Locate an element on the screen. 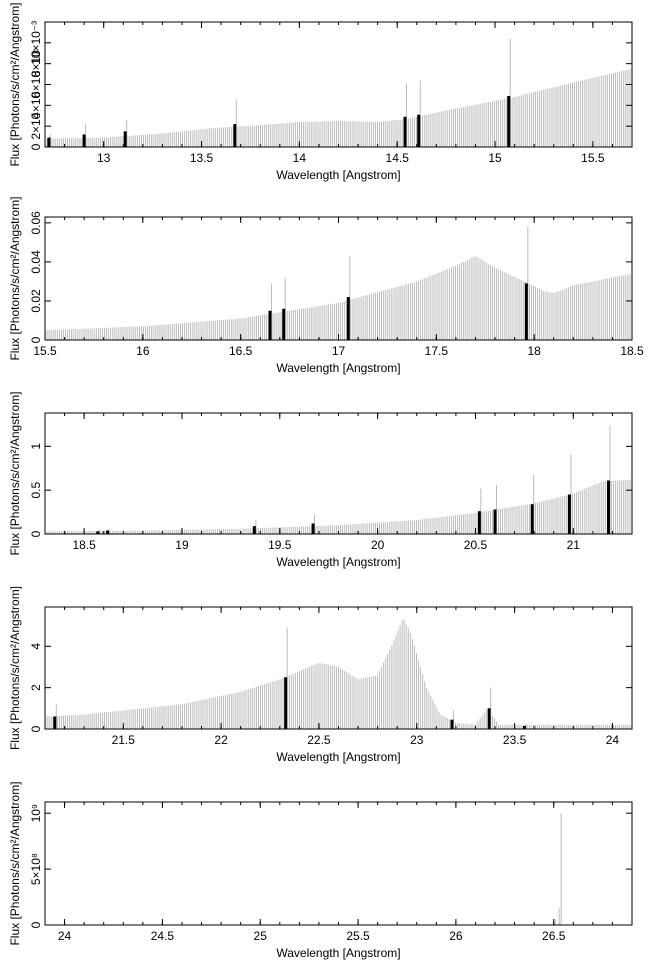  y-tick-label: 0.02 is located at coordinates (36, 301).